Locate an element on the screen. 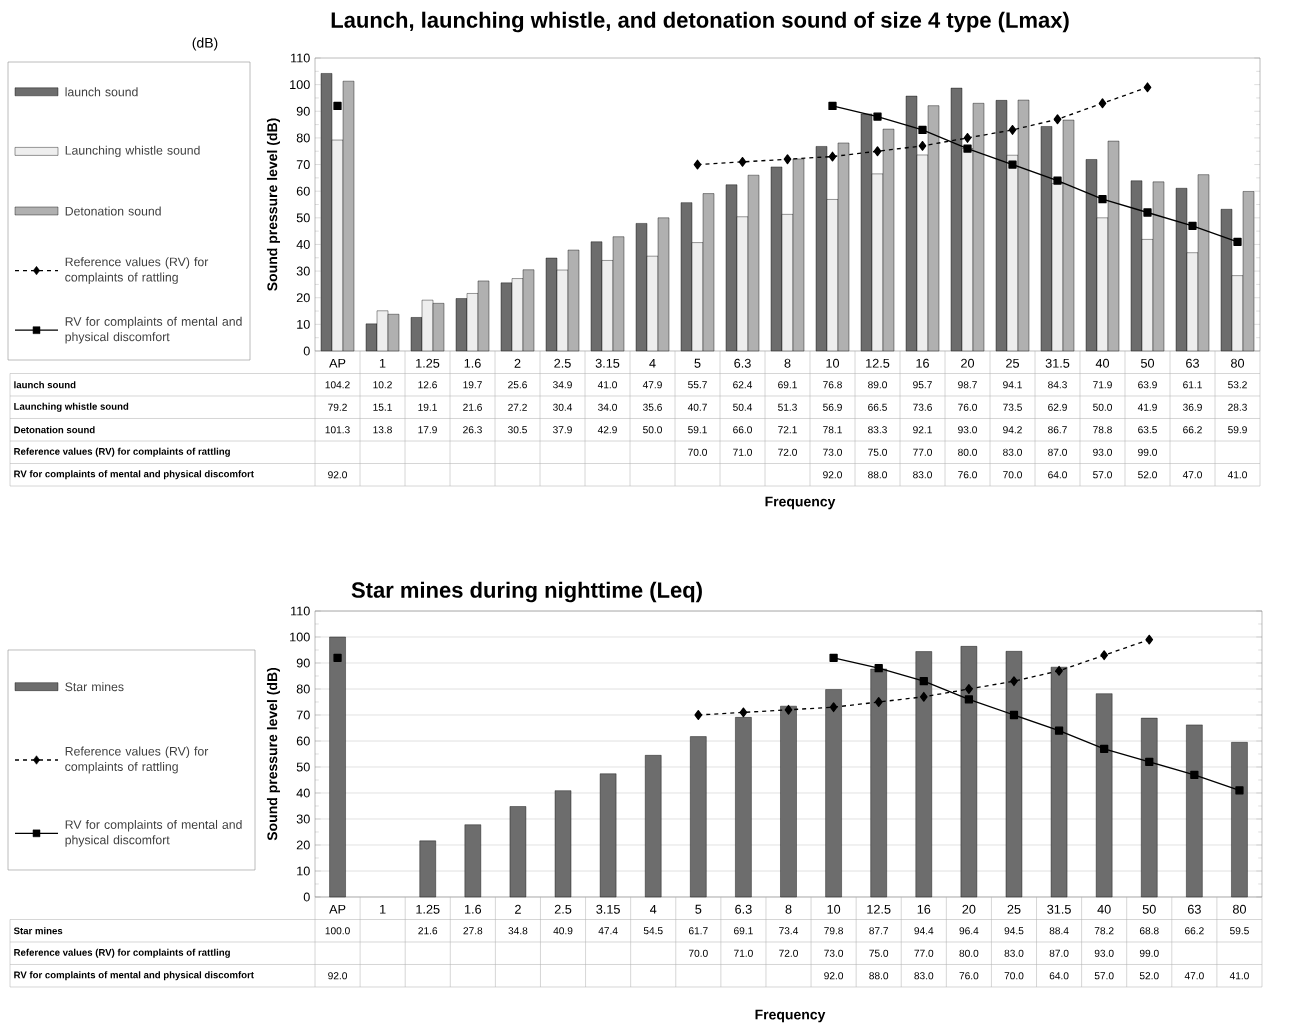 This screenshot has height=1028, width=1290. data-label: 47.9 is located at coordinates (652, 385).